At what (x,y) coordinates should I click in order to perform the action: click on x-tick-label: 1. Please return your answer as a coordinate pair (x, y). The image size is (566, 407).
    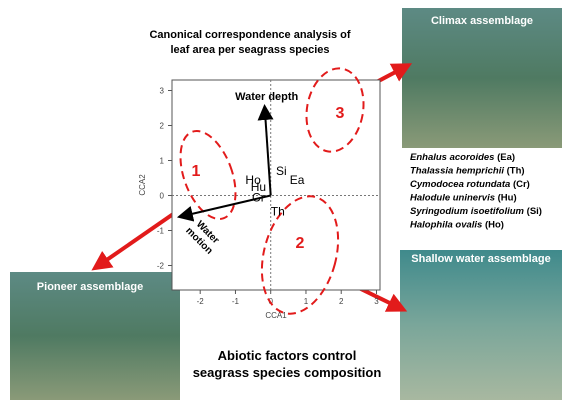
    Looking at the image, I should click on (306, 301).